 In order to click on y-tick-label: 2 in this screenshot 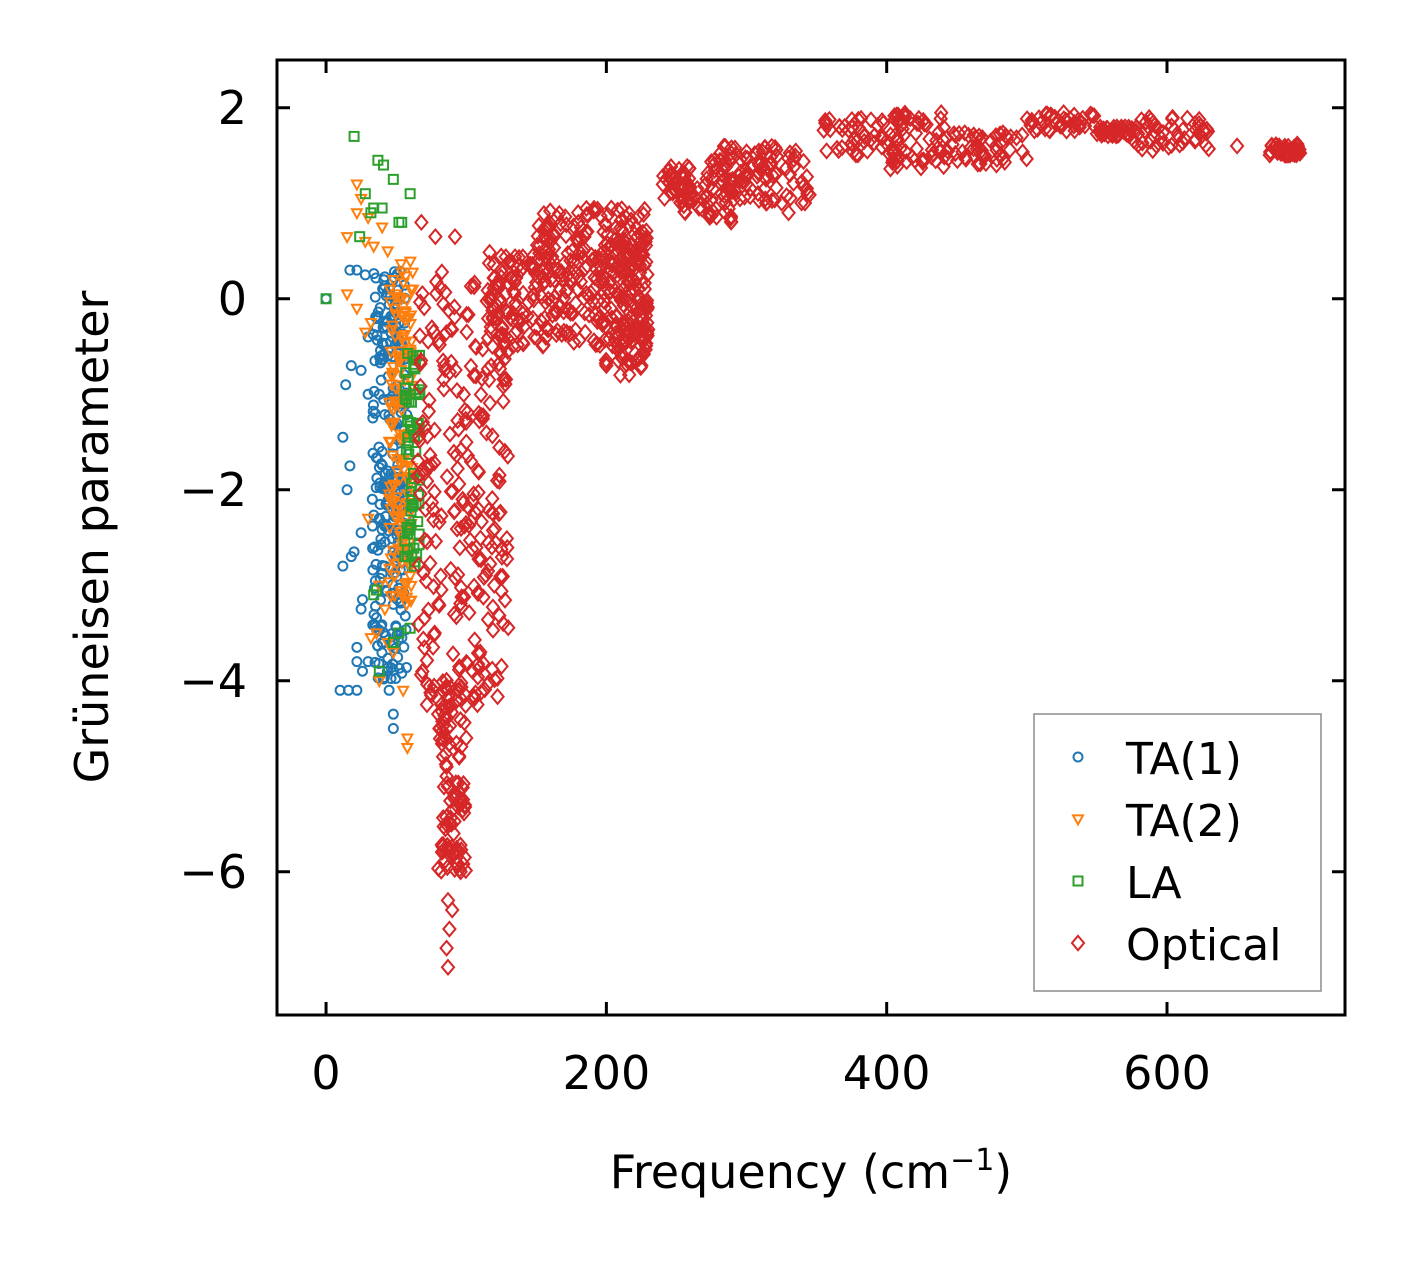, I will do `click(232, 108)`.